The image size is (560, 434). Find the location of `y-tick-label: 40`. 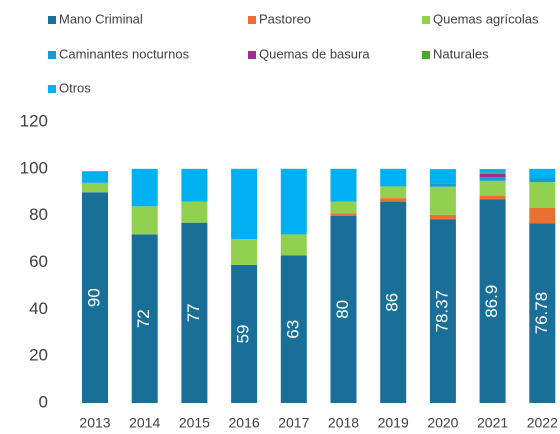

y-tick-label: 40 is located at coordinates (38, 308).